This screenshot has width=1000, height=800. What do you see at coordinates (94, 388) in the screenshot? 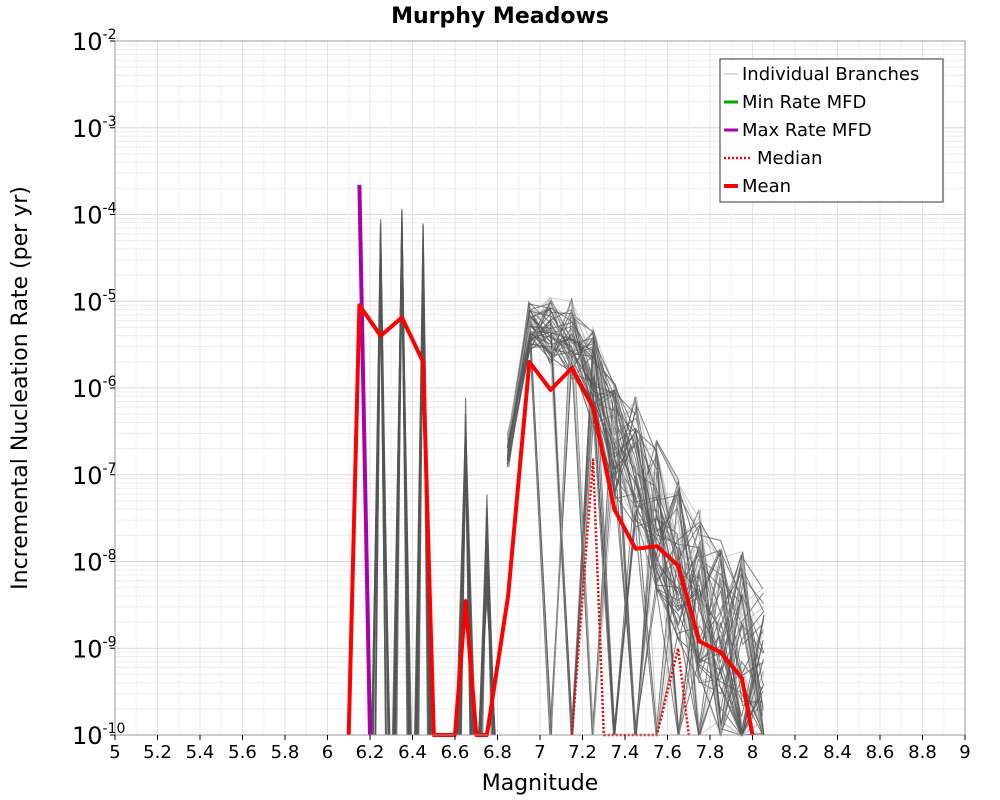
I see `y-tick-label: 10⁻⁶` at bounding box center [94, 388].